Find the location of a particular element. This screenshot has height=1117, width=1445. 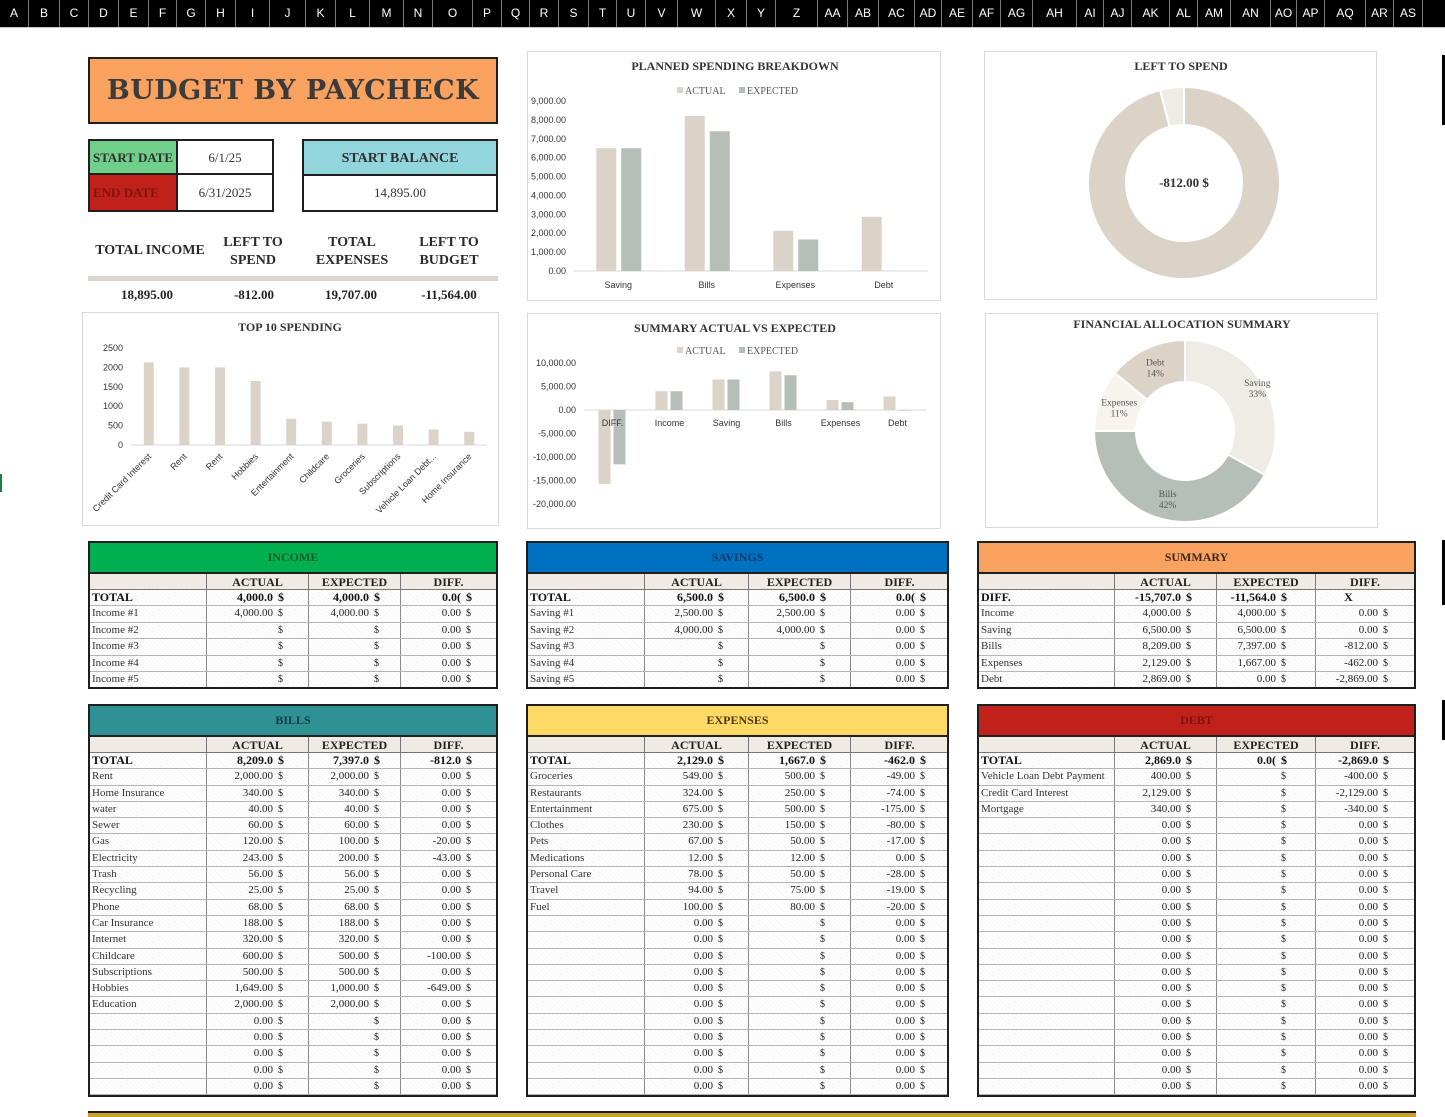

expenses-cell-expected: 12.00 is located at coordinates (783, 858).